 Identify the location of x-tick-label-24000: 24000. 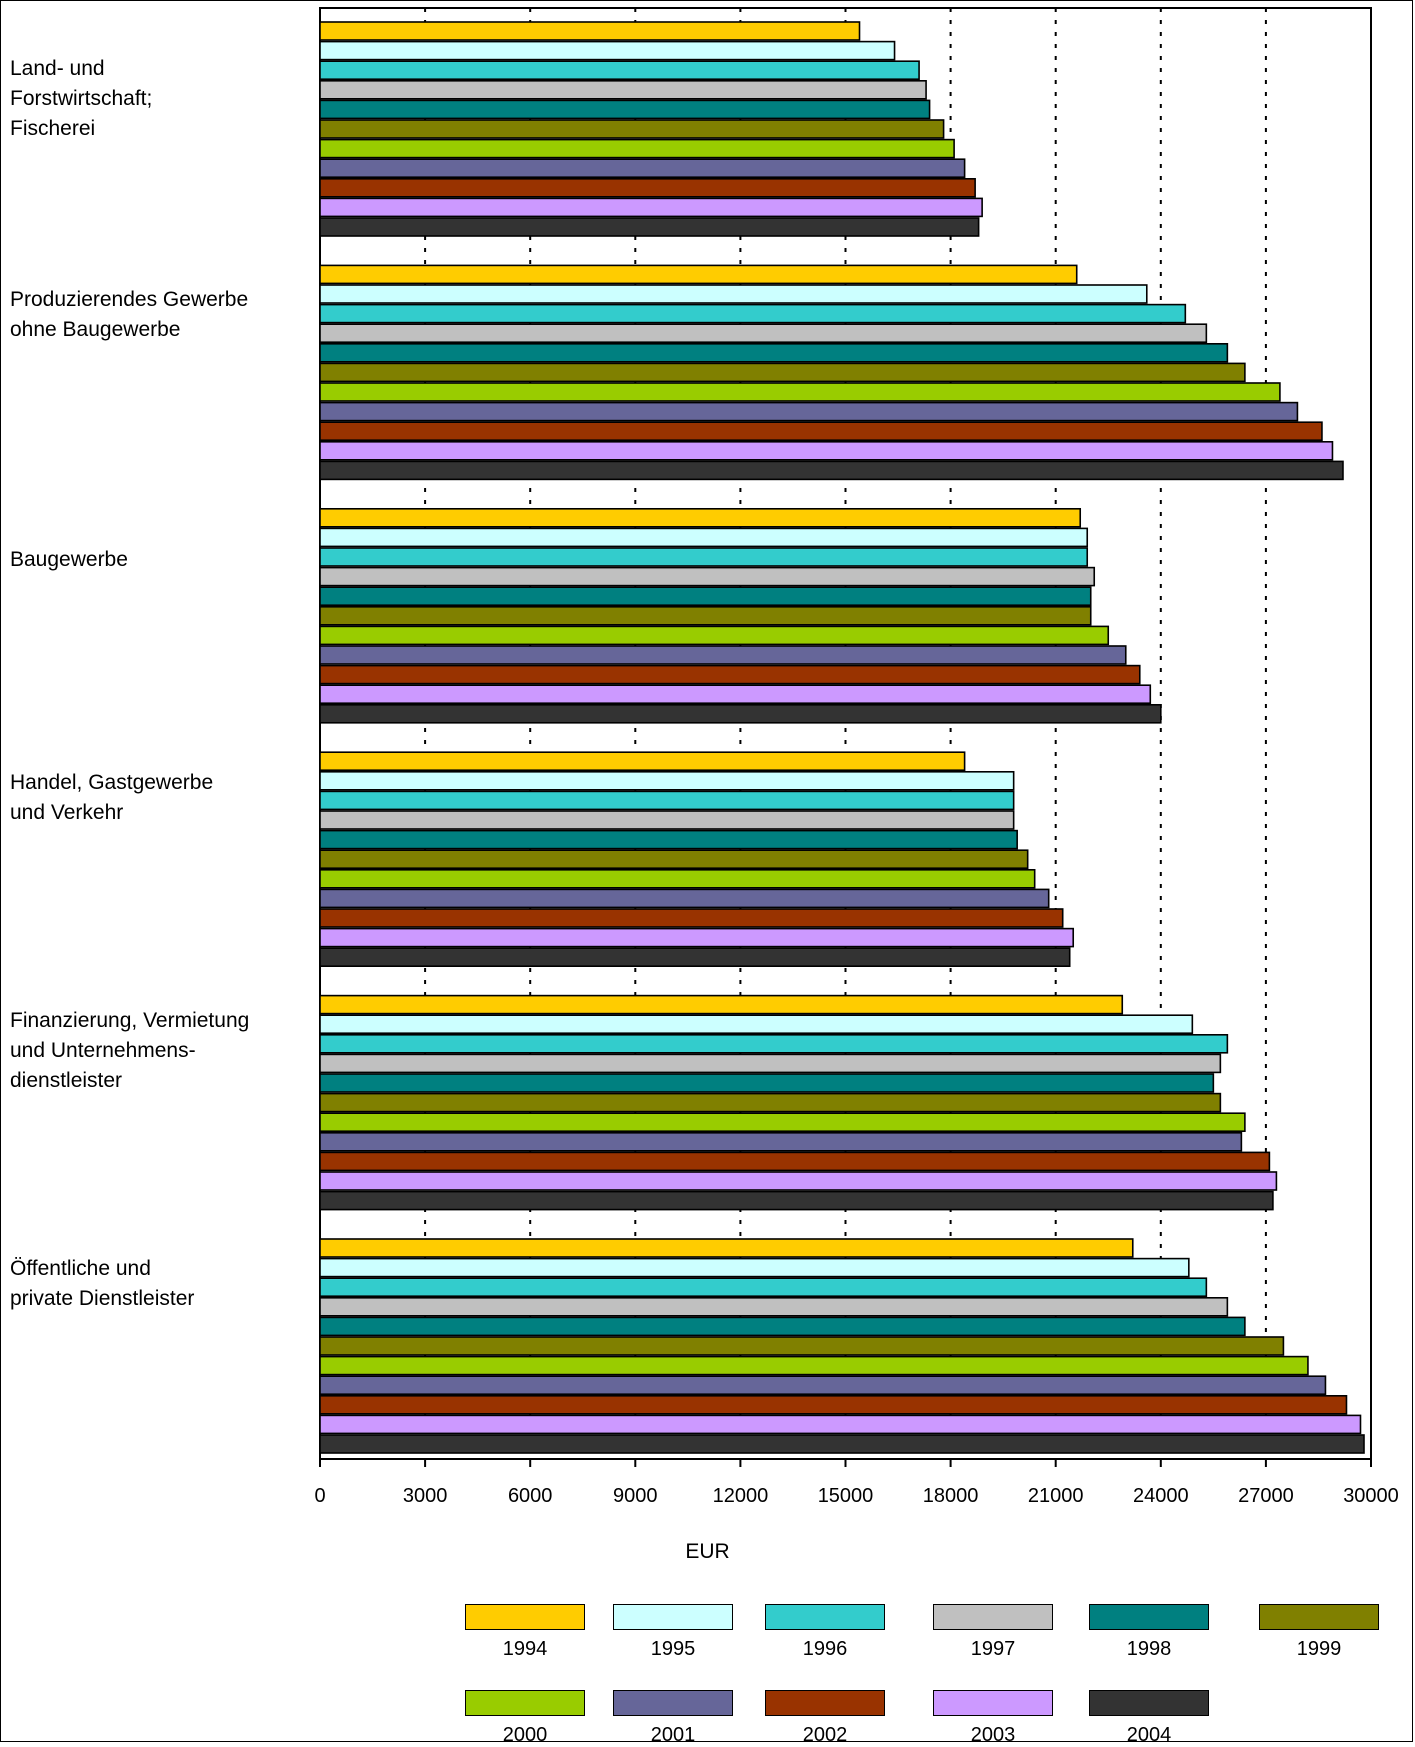
(1161, 1496).